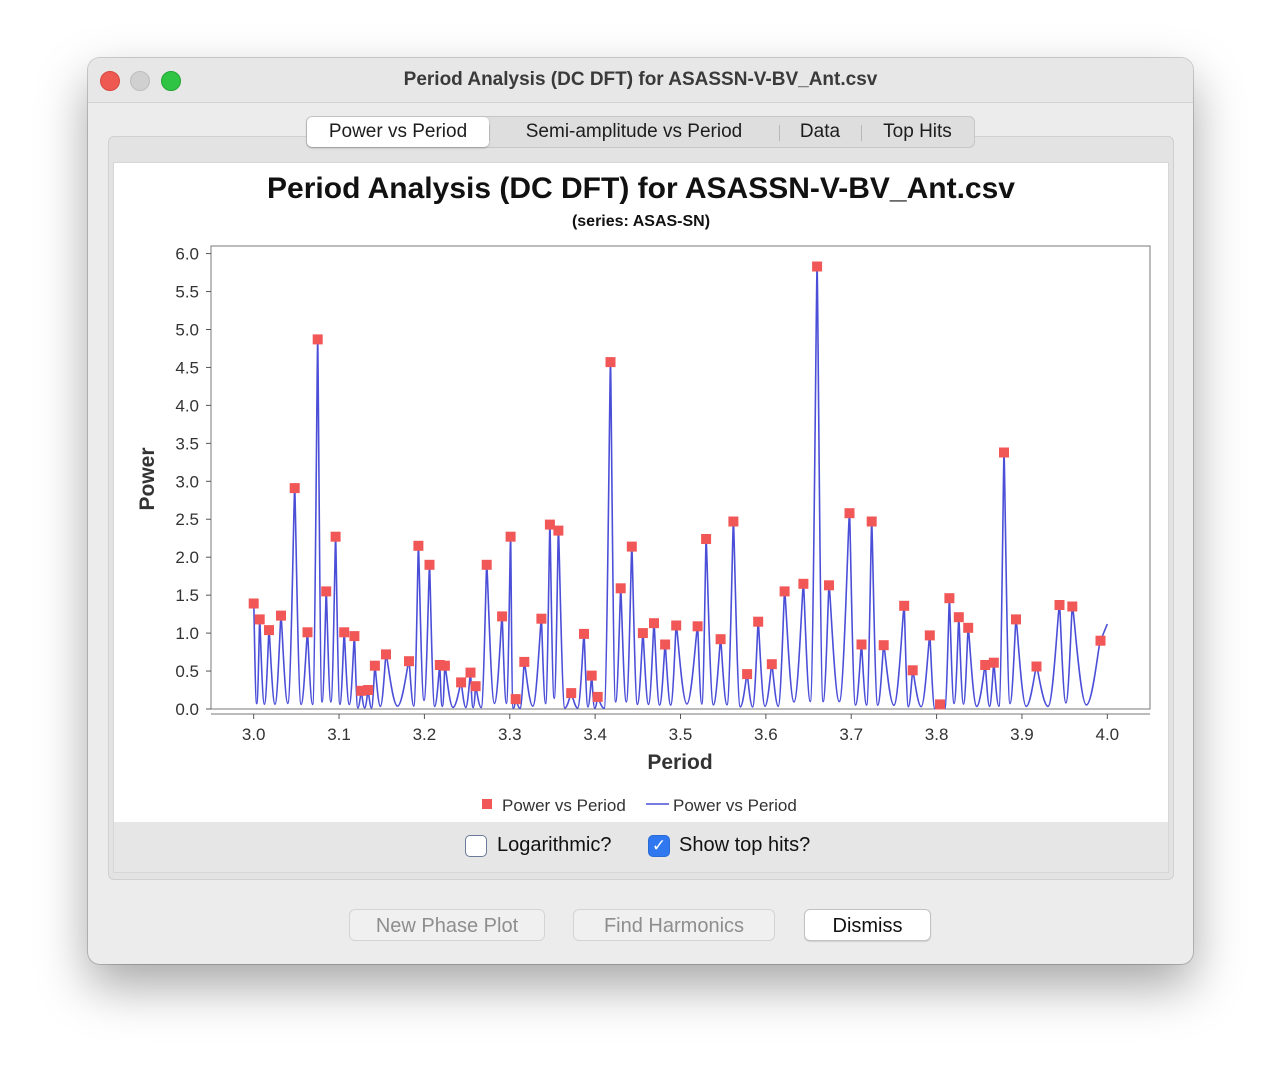  What do you see at coordinates (187, 633) in the screenshot?
I see `y-tick-label: 1.0` at bounding box center [187, 633].